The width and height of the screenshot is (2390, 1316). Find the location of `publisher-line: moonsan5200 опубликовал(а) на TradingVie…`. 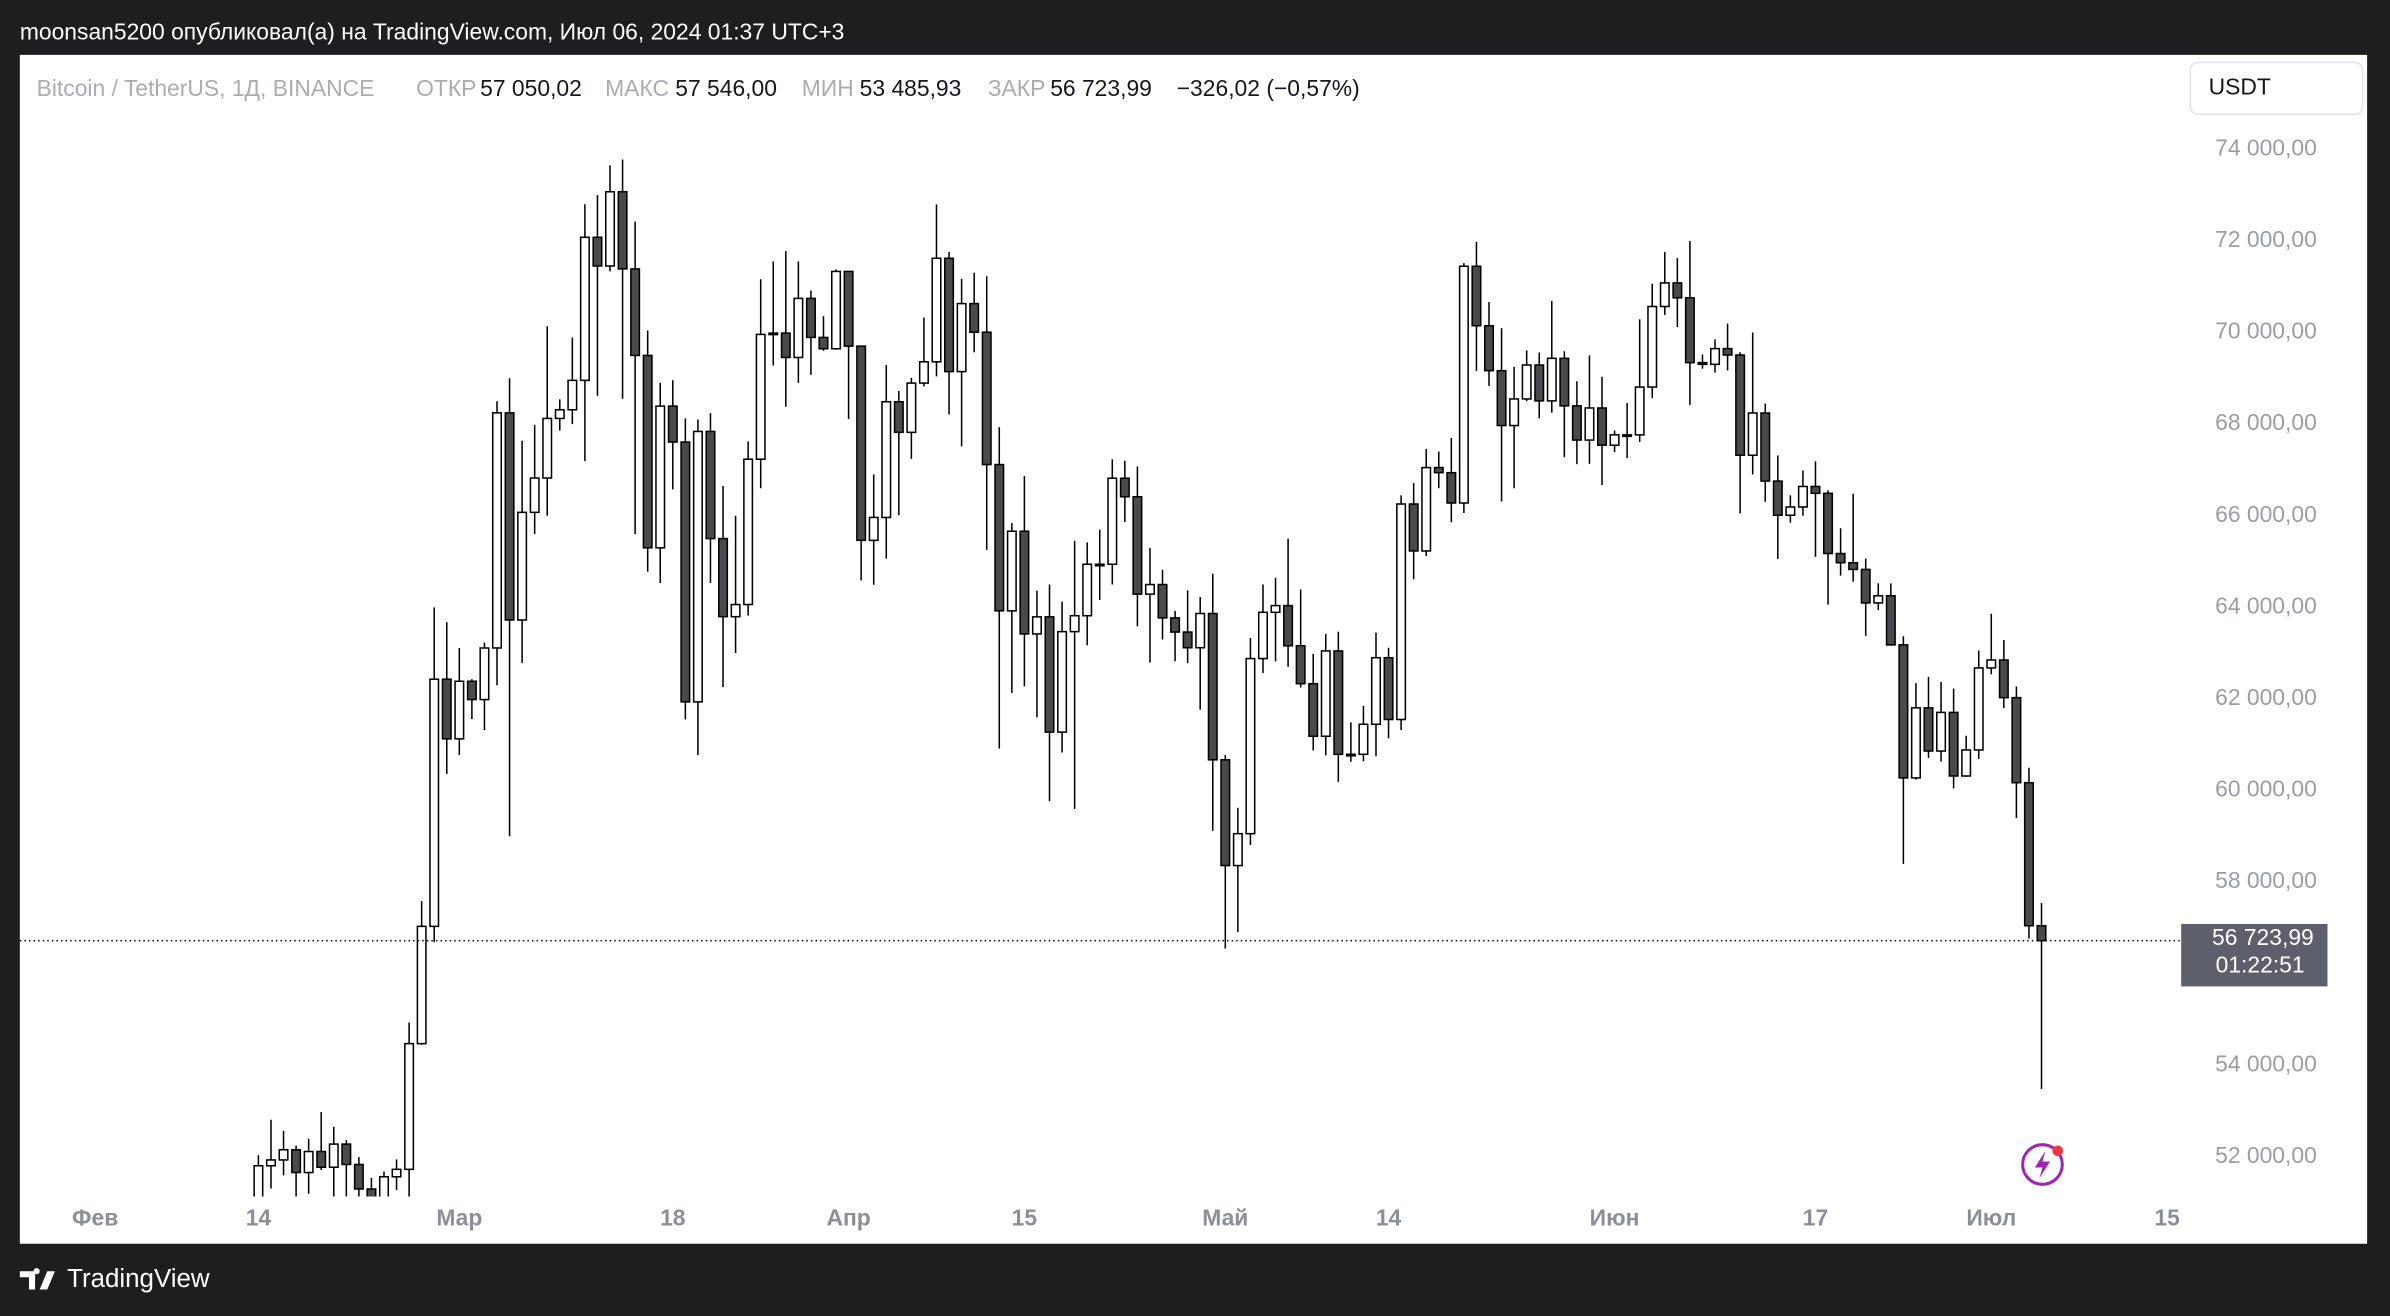

publisher-line: moonsan5200 опубликовал(а) на TradingVie… is located at coordinates (432, 32).